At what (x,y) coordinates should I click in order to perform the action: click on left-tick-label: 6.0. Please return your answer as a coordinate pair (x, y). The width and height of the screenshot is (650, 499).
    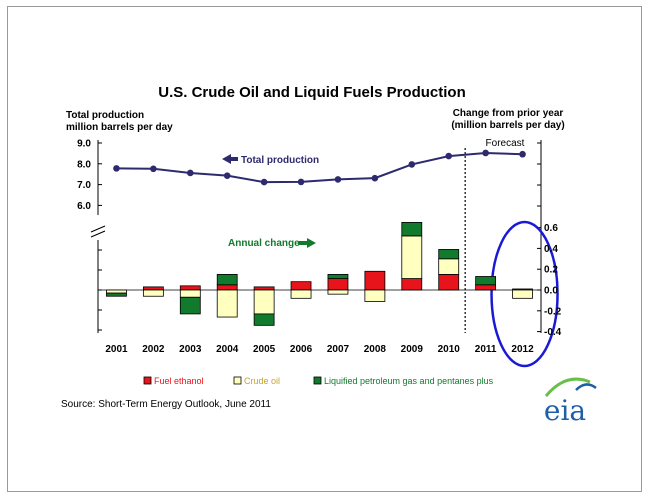
    Looking at the image, I should click on (84, 206).